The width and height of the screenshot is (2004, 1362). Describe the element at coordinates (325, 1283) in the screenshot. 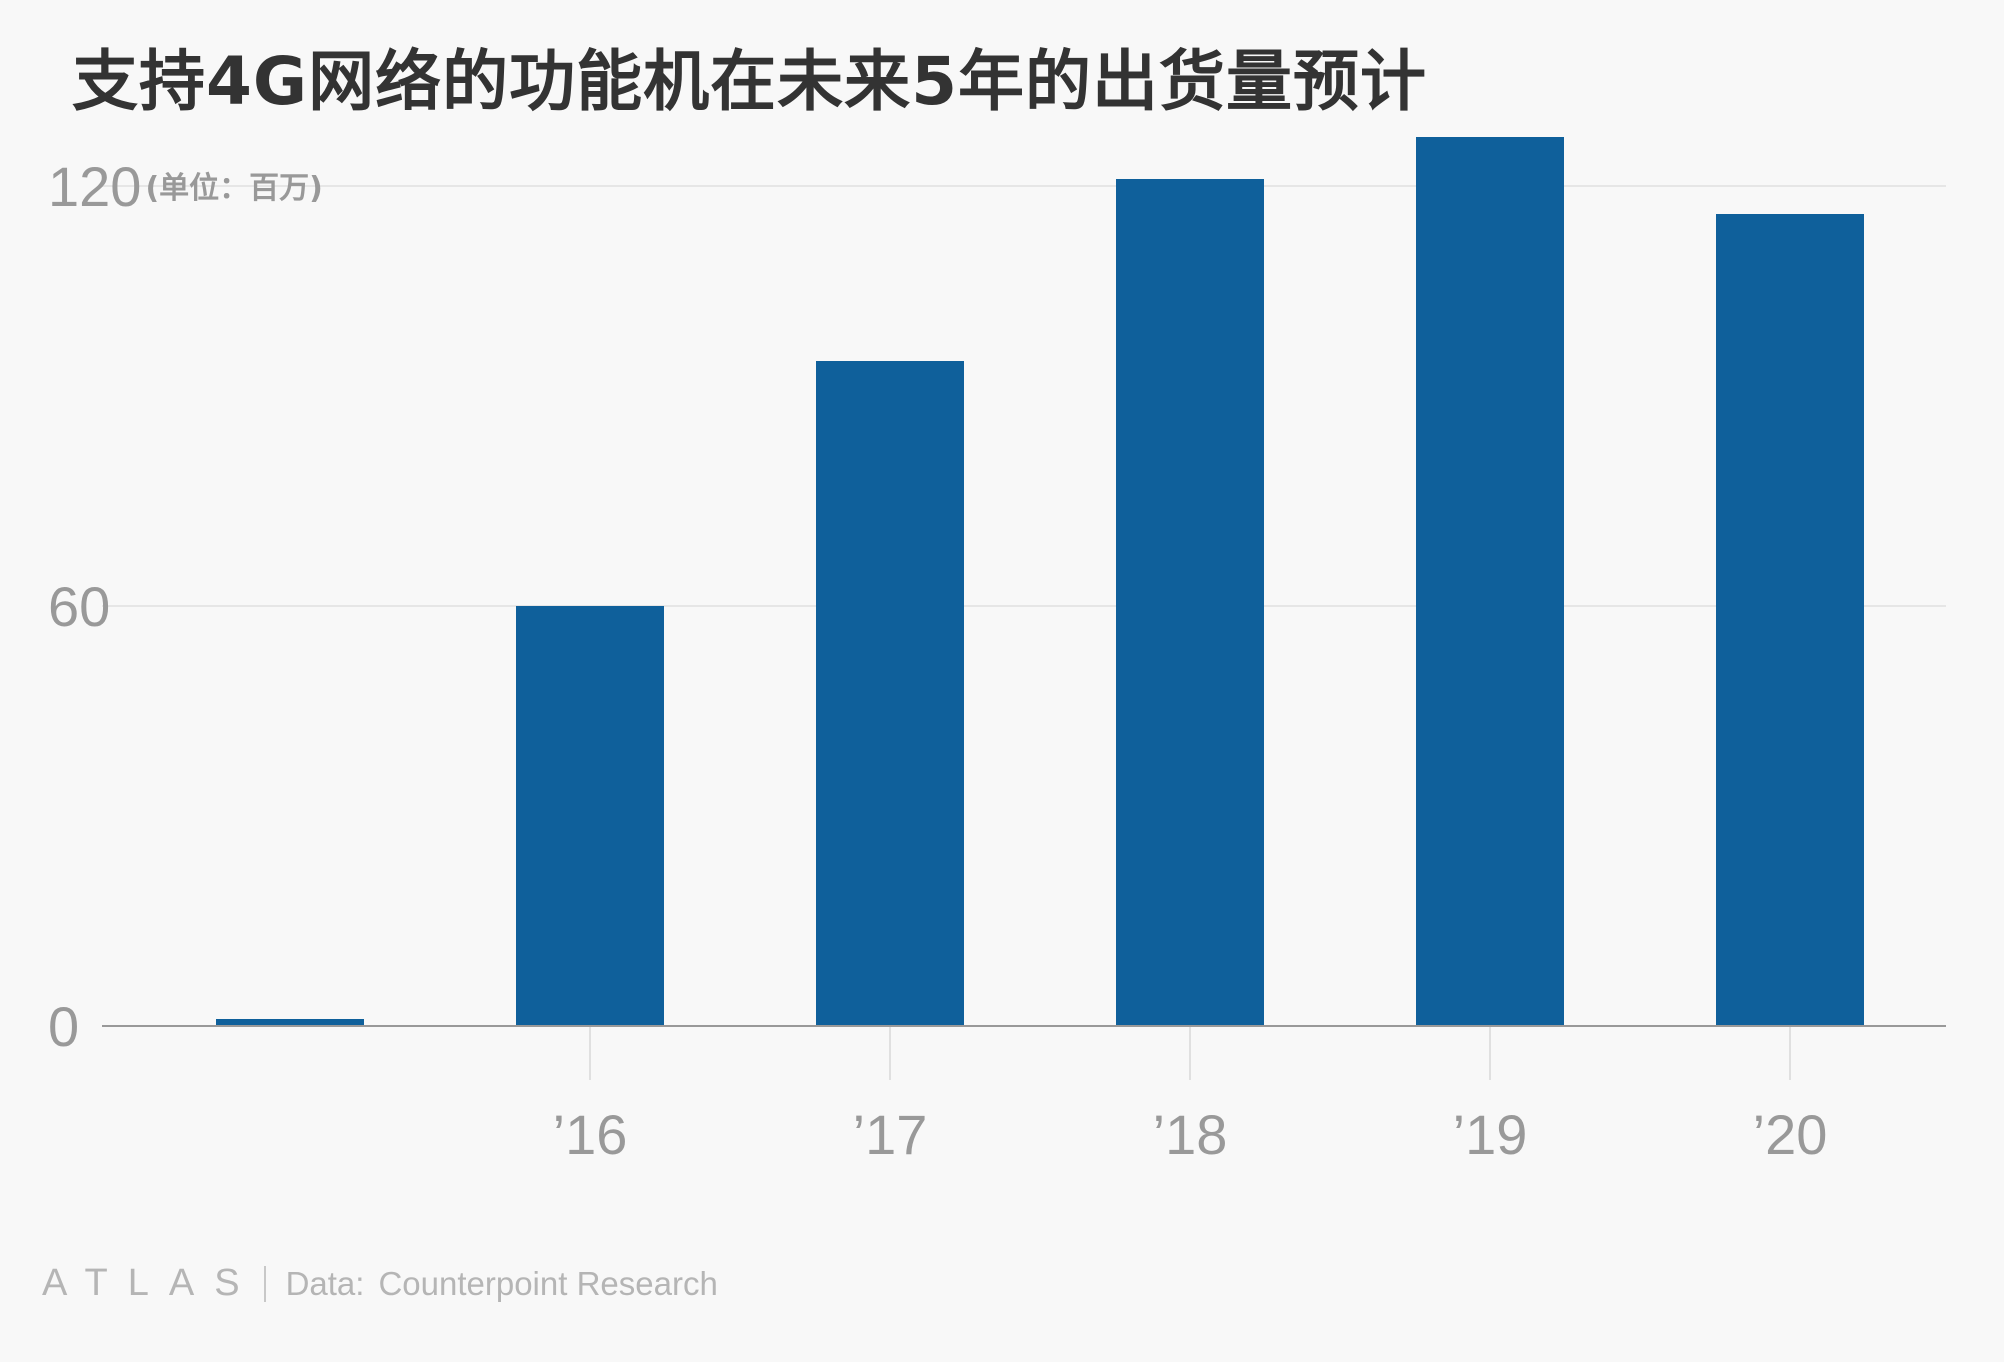

I see `source-label: Data:` at that location.